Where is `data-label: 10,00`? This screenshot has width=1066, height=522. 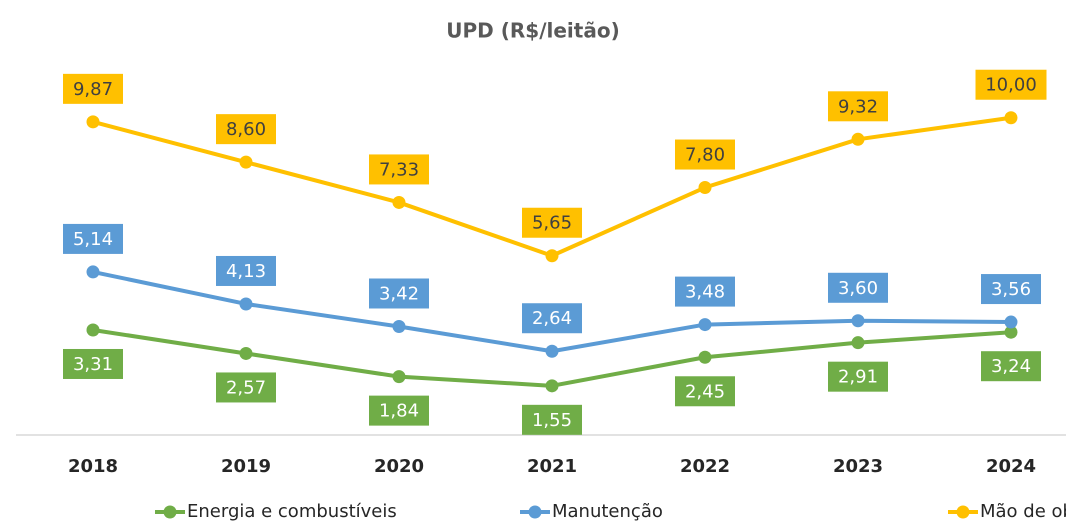
data-label: 10,00 is located at coordinates (1011, 85).